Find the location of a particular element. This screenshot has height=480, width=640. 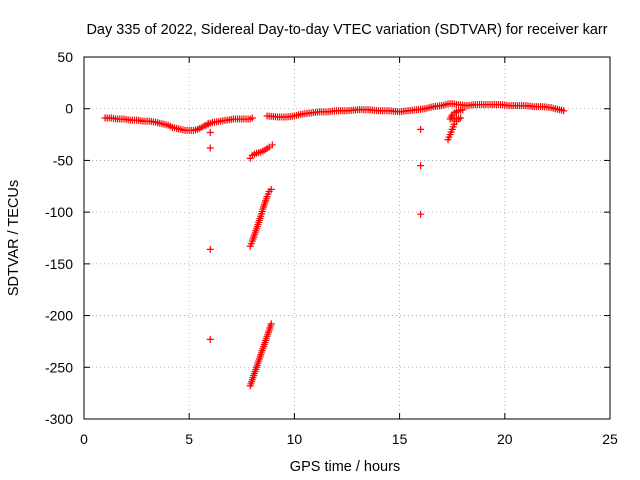

x-axis-label: GPS time / hours is located at coordinates (345, 467).